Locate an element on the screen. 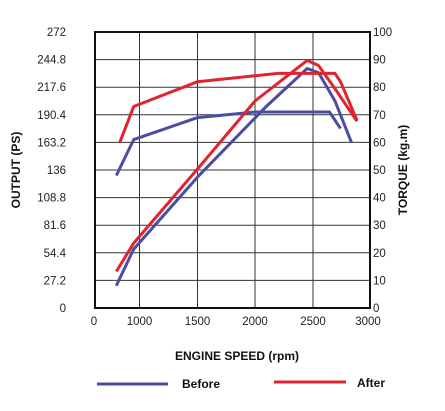  y-left-tick-label: 81.6 is located at coordinates (55, 226).